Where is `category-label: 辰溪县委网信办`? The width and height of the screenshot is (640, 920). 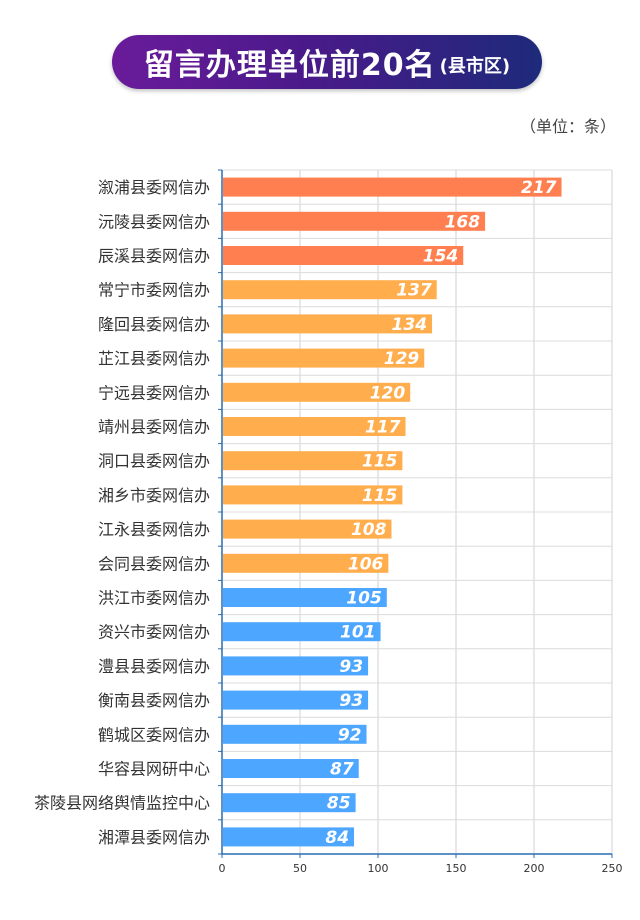
category-label: 辰溪县委网信办 is located at coordinates (154, 256).